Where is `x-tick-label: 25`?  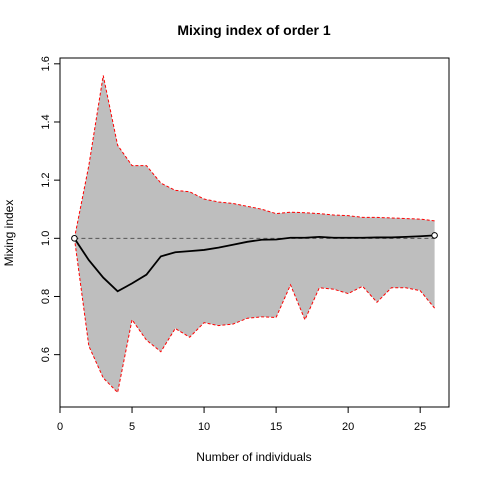 x-tick-label: 25 is located at coordinates (420, 427).